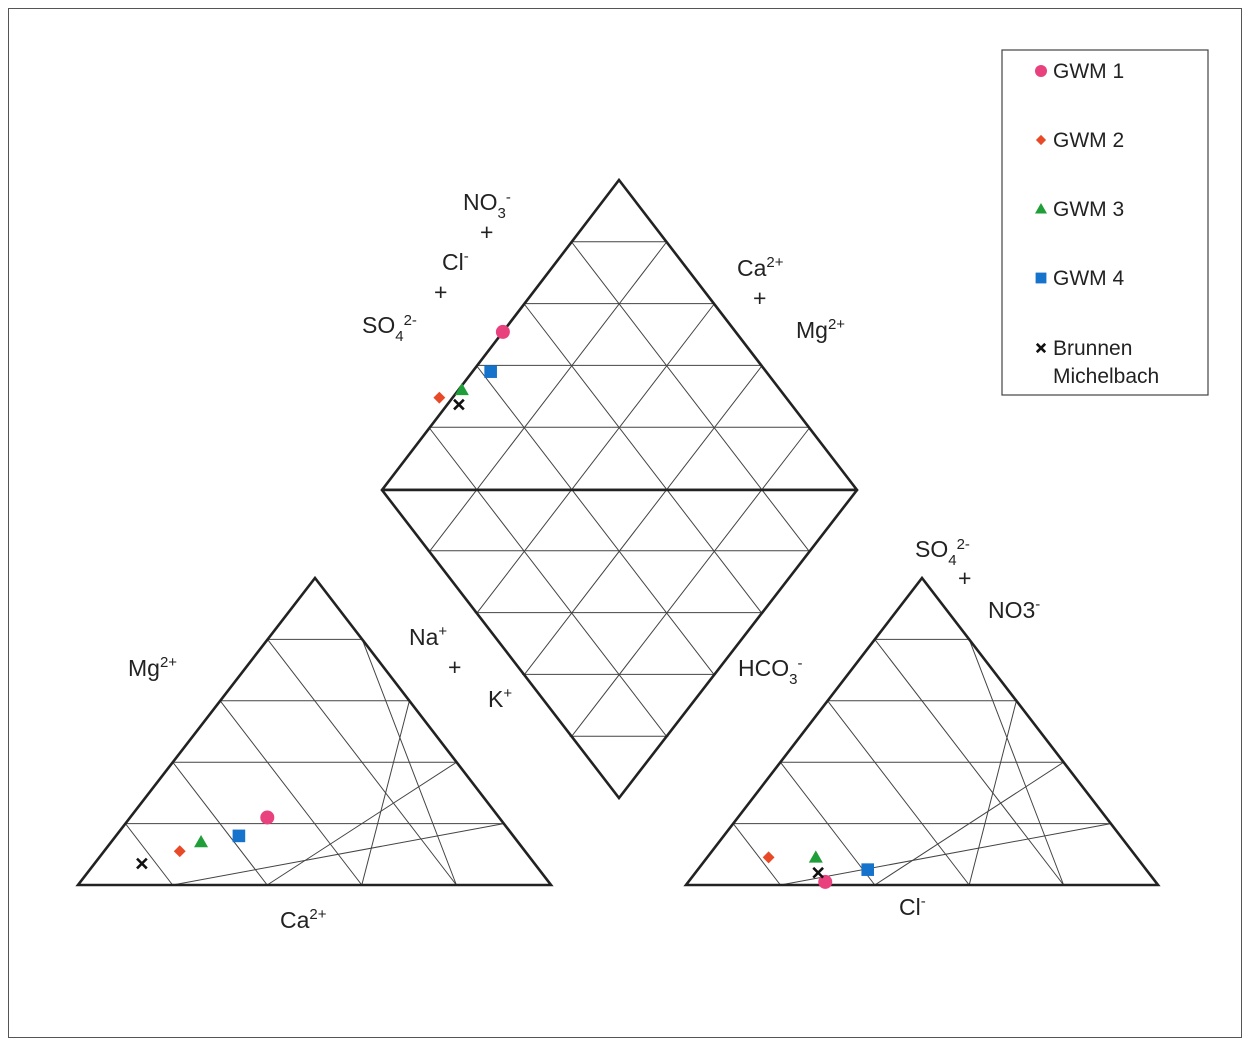 This screenshot has height=1038, width=1247. What do you see at coordinates (1014, 609) in the screenshot?
I see `anion-label-no3: NO3-` at bounding box center [1014, 609].